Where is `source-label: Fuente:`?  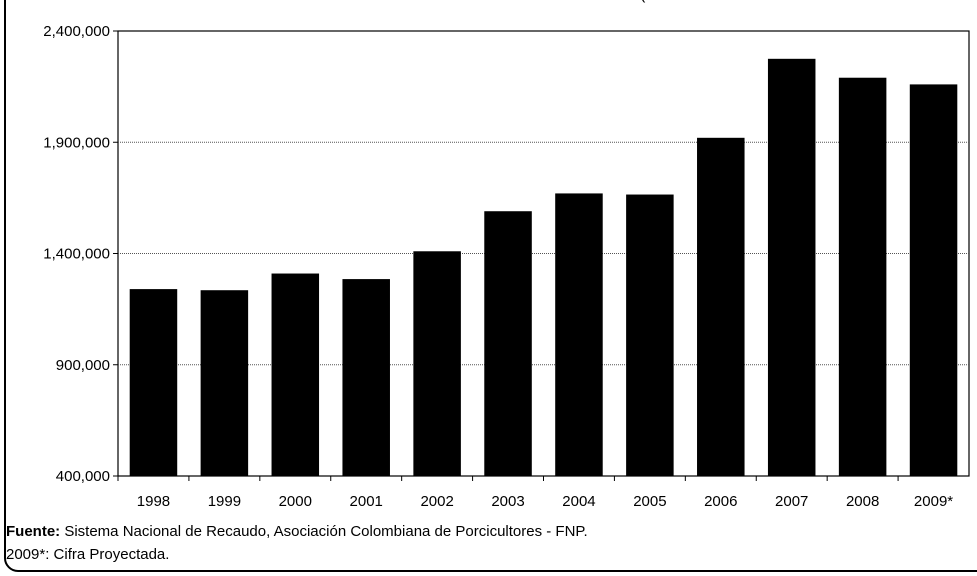 source-label: Fuente: is located at coordinates (33, 531).